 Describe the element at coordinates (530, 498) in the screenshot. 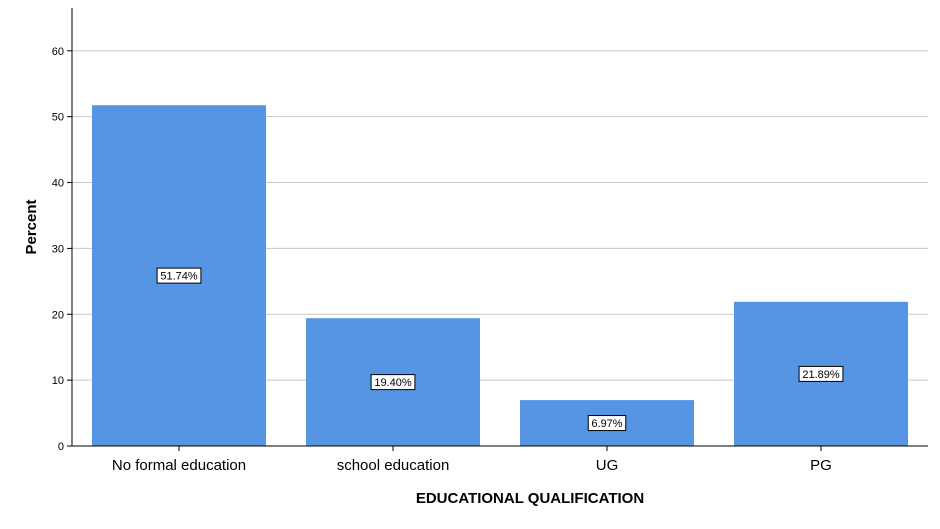

I see `x-axis-title: EDUCATIONAL QUALIFICATION` at that location.